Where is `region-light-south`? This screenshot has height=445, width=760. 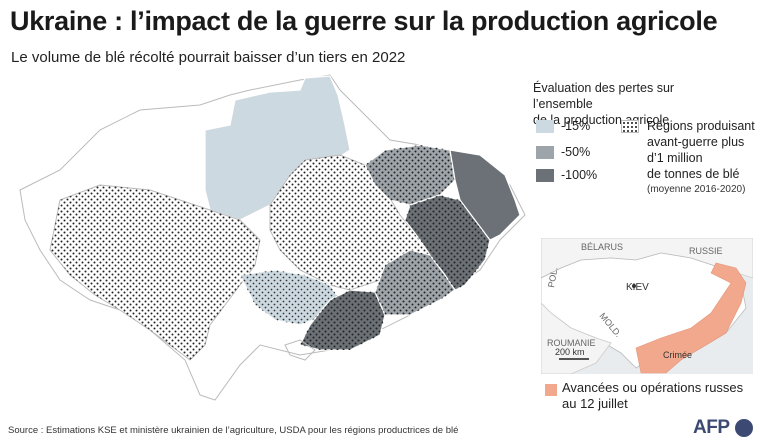 region-light-south is located at coordinates (290, 297).